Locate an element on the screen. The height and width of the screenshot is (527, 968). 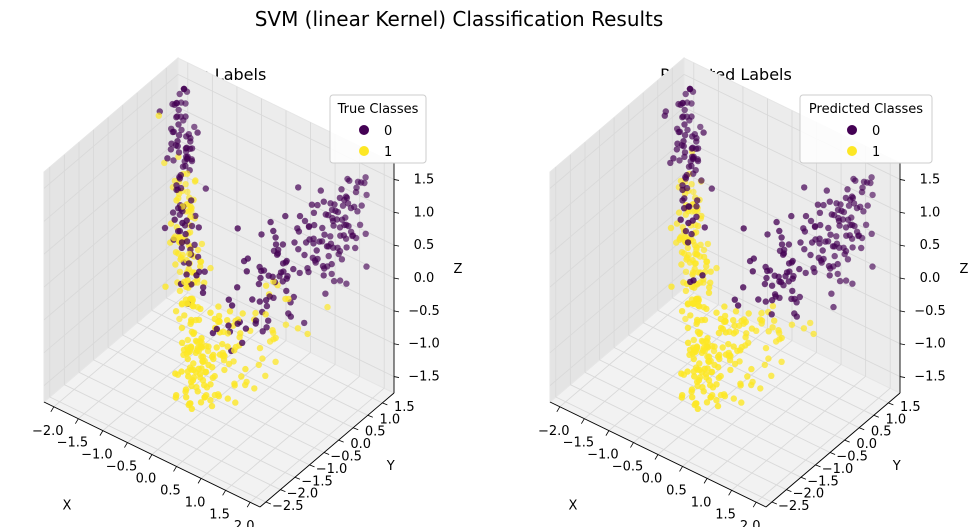
z-tick-label: −1.5 is located at coordinates (424, 377).